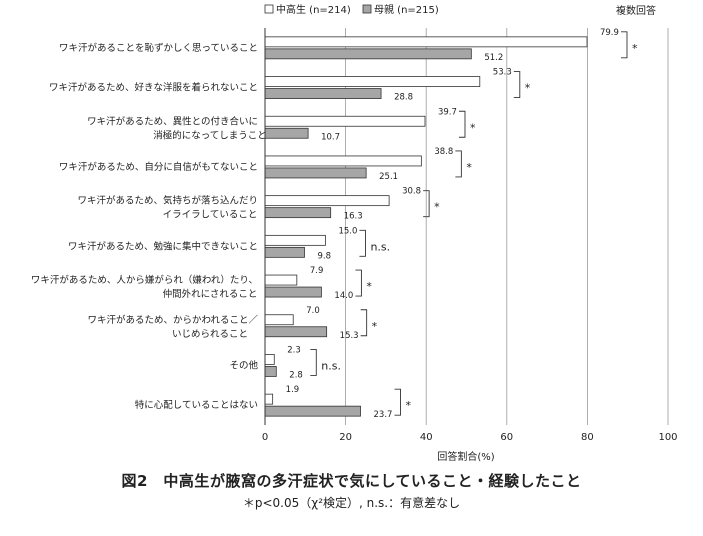  Describe the element at coordinates (349, 336) in the screenshot. I see `value-label-mother: 15.3` at that location.